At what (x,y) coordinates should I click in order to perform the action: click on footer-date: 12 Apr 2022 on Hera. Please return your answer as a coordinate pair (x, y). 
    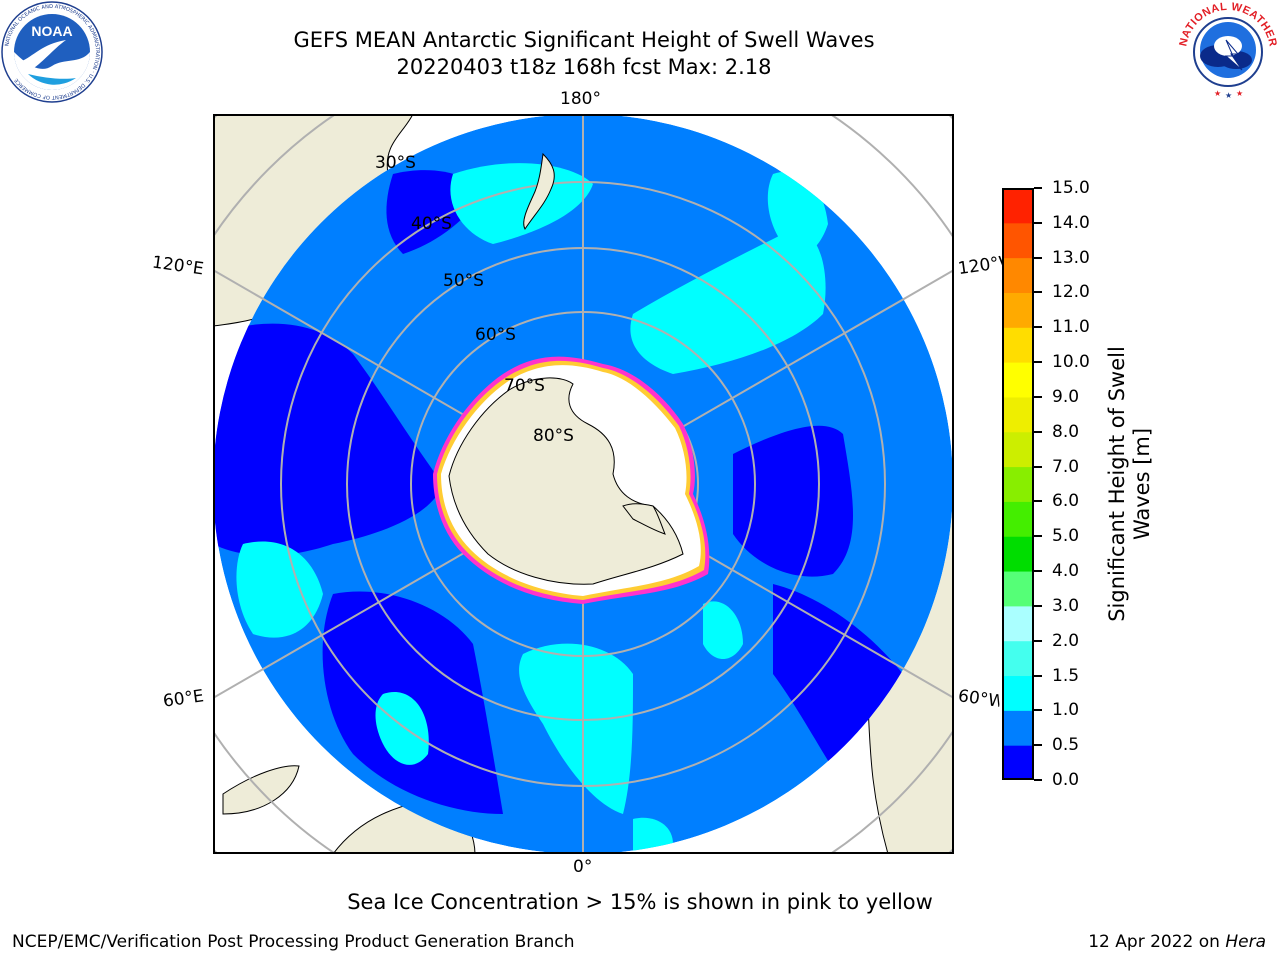
    Looking at the image, I should click on (1177, 942).